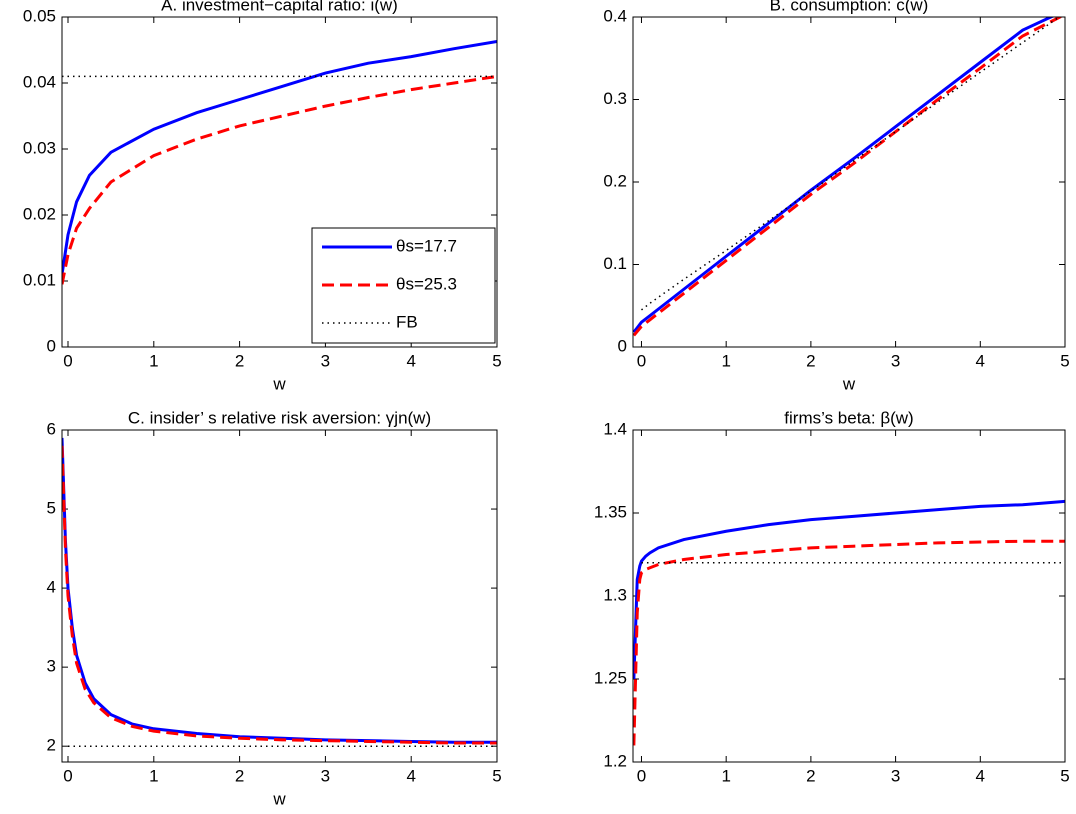 This screenshot has width=1076, height=814. Describe the element at coordinates (279, 7) in the screenshot. I see `panel-title: A. investment−capital ratio: i(w)` at that location.